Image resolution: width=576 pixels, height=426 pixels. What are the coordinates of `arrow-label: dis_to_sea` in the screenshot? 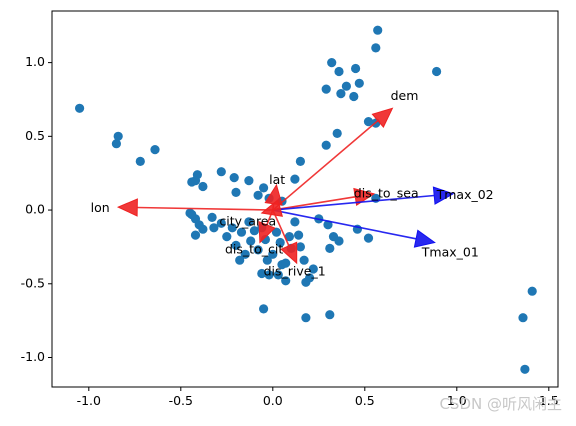 It's located at (386, 192).